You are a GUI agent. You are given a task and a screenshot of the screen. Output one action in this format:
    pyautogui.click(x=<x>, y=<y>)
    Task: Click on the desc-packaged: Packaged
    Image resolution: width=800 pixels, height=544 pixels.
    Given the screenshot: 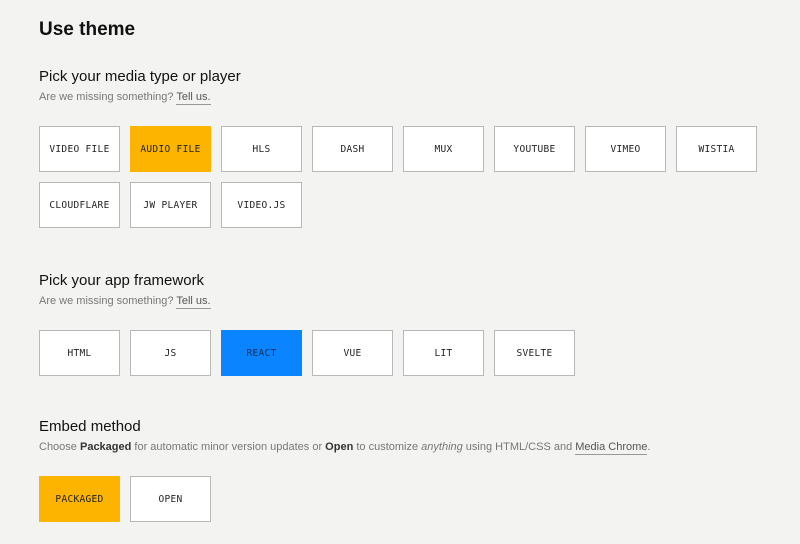 What is the action you would take?
    pyautogui.click(x=105, y=447)
    